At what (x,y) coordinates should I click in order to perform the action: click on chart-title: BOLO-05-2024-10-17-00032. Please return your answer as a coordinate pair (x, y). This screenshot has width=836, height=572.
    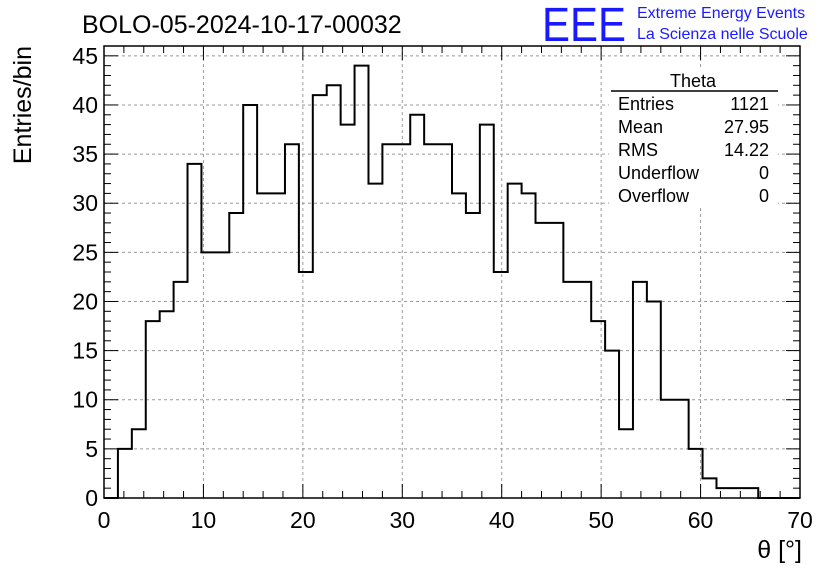
    Looking at the image, I should click on (242, 25).